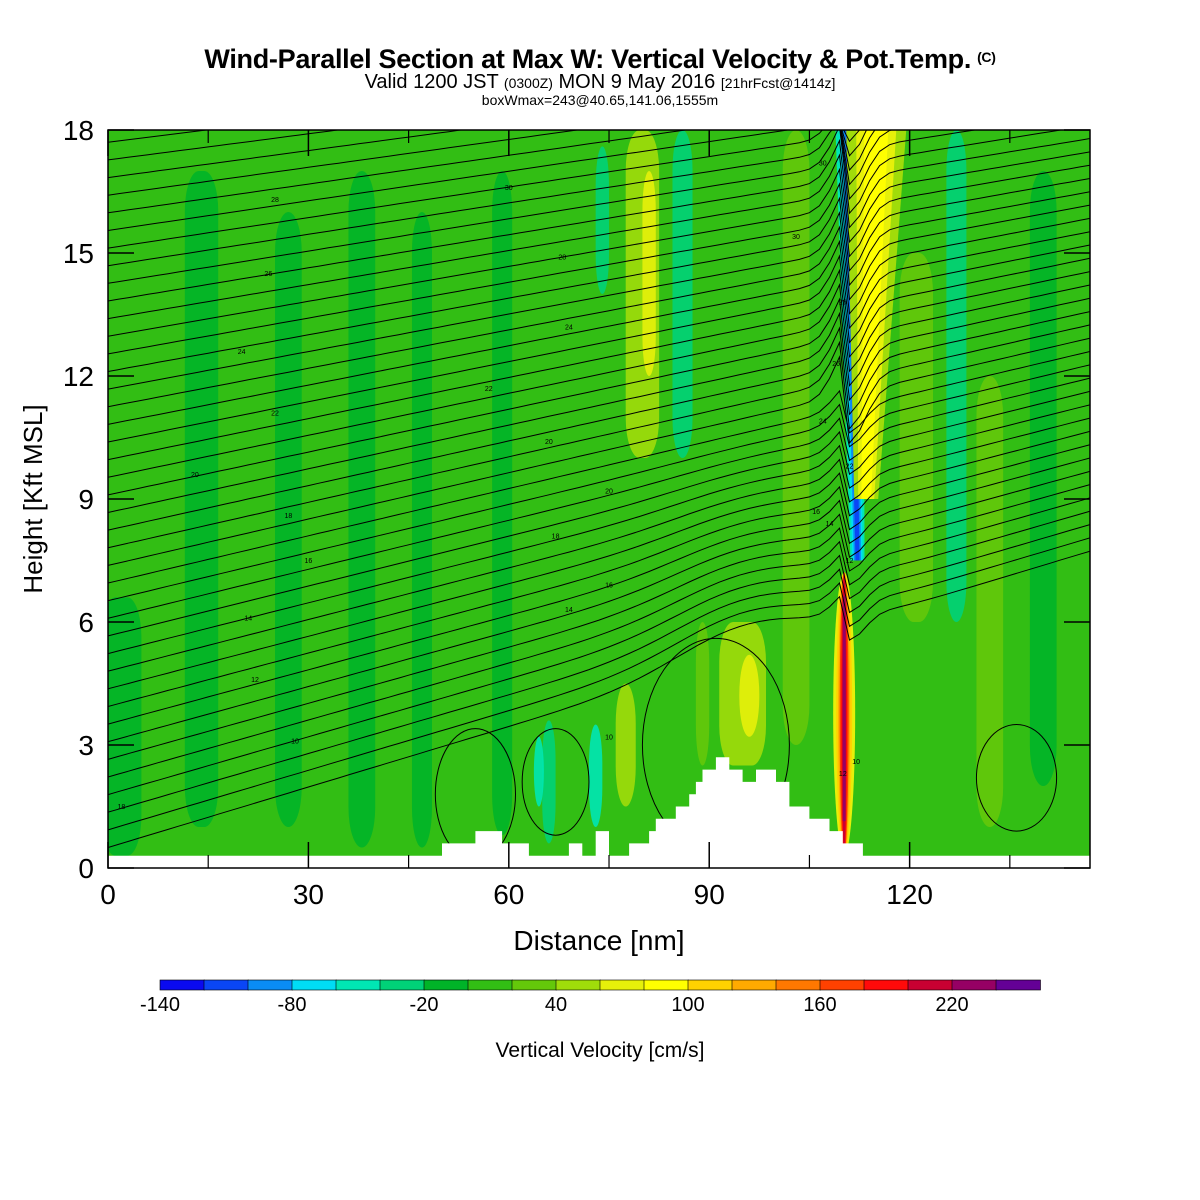  I want to click on isentrope-label: 14, so click(248, 618).